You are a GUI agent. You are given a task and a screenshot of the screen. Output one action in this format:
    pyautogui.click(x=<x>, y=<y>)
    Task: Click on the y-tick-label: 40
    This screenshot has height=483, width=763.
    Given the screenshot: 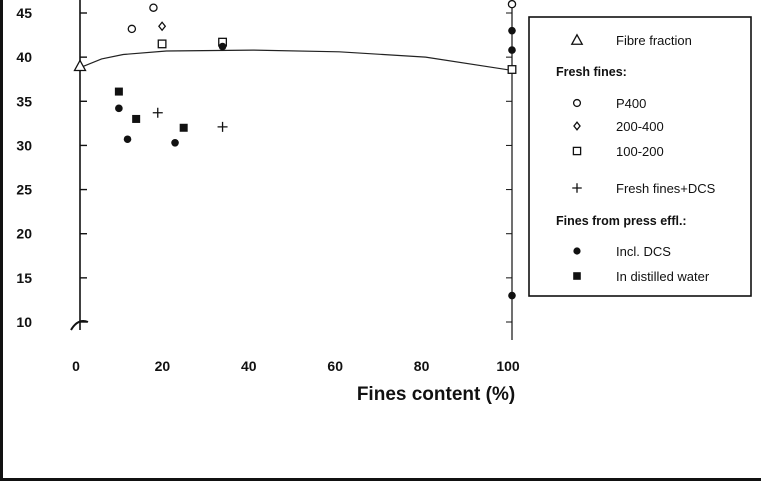 What is the action you would take?
    pyautogui.click(x=24, y=57)
    